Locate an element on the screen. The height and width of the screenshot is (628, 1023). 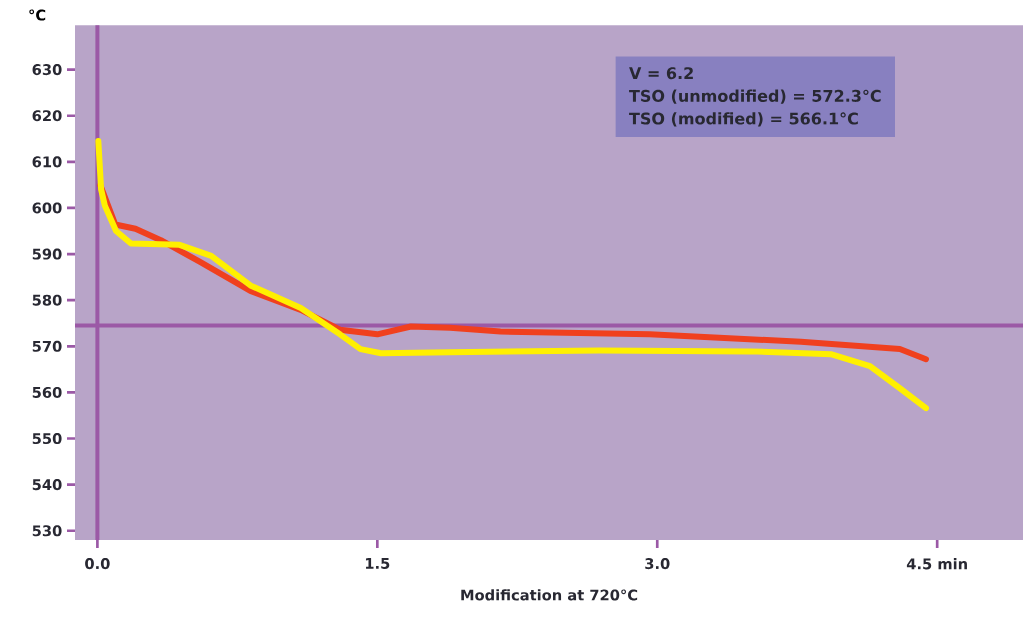
y-tick-label: 580 is located at coordinates (47, 300).